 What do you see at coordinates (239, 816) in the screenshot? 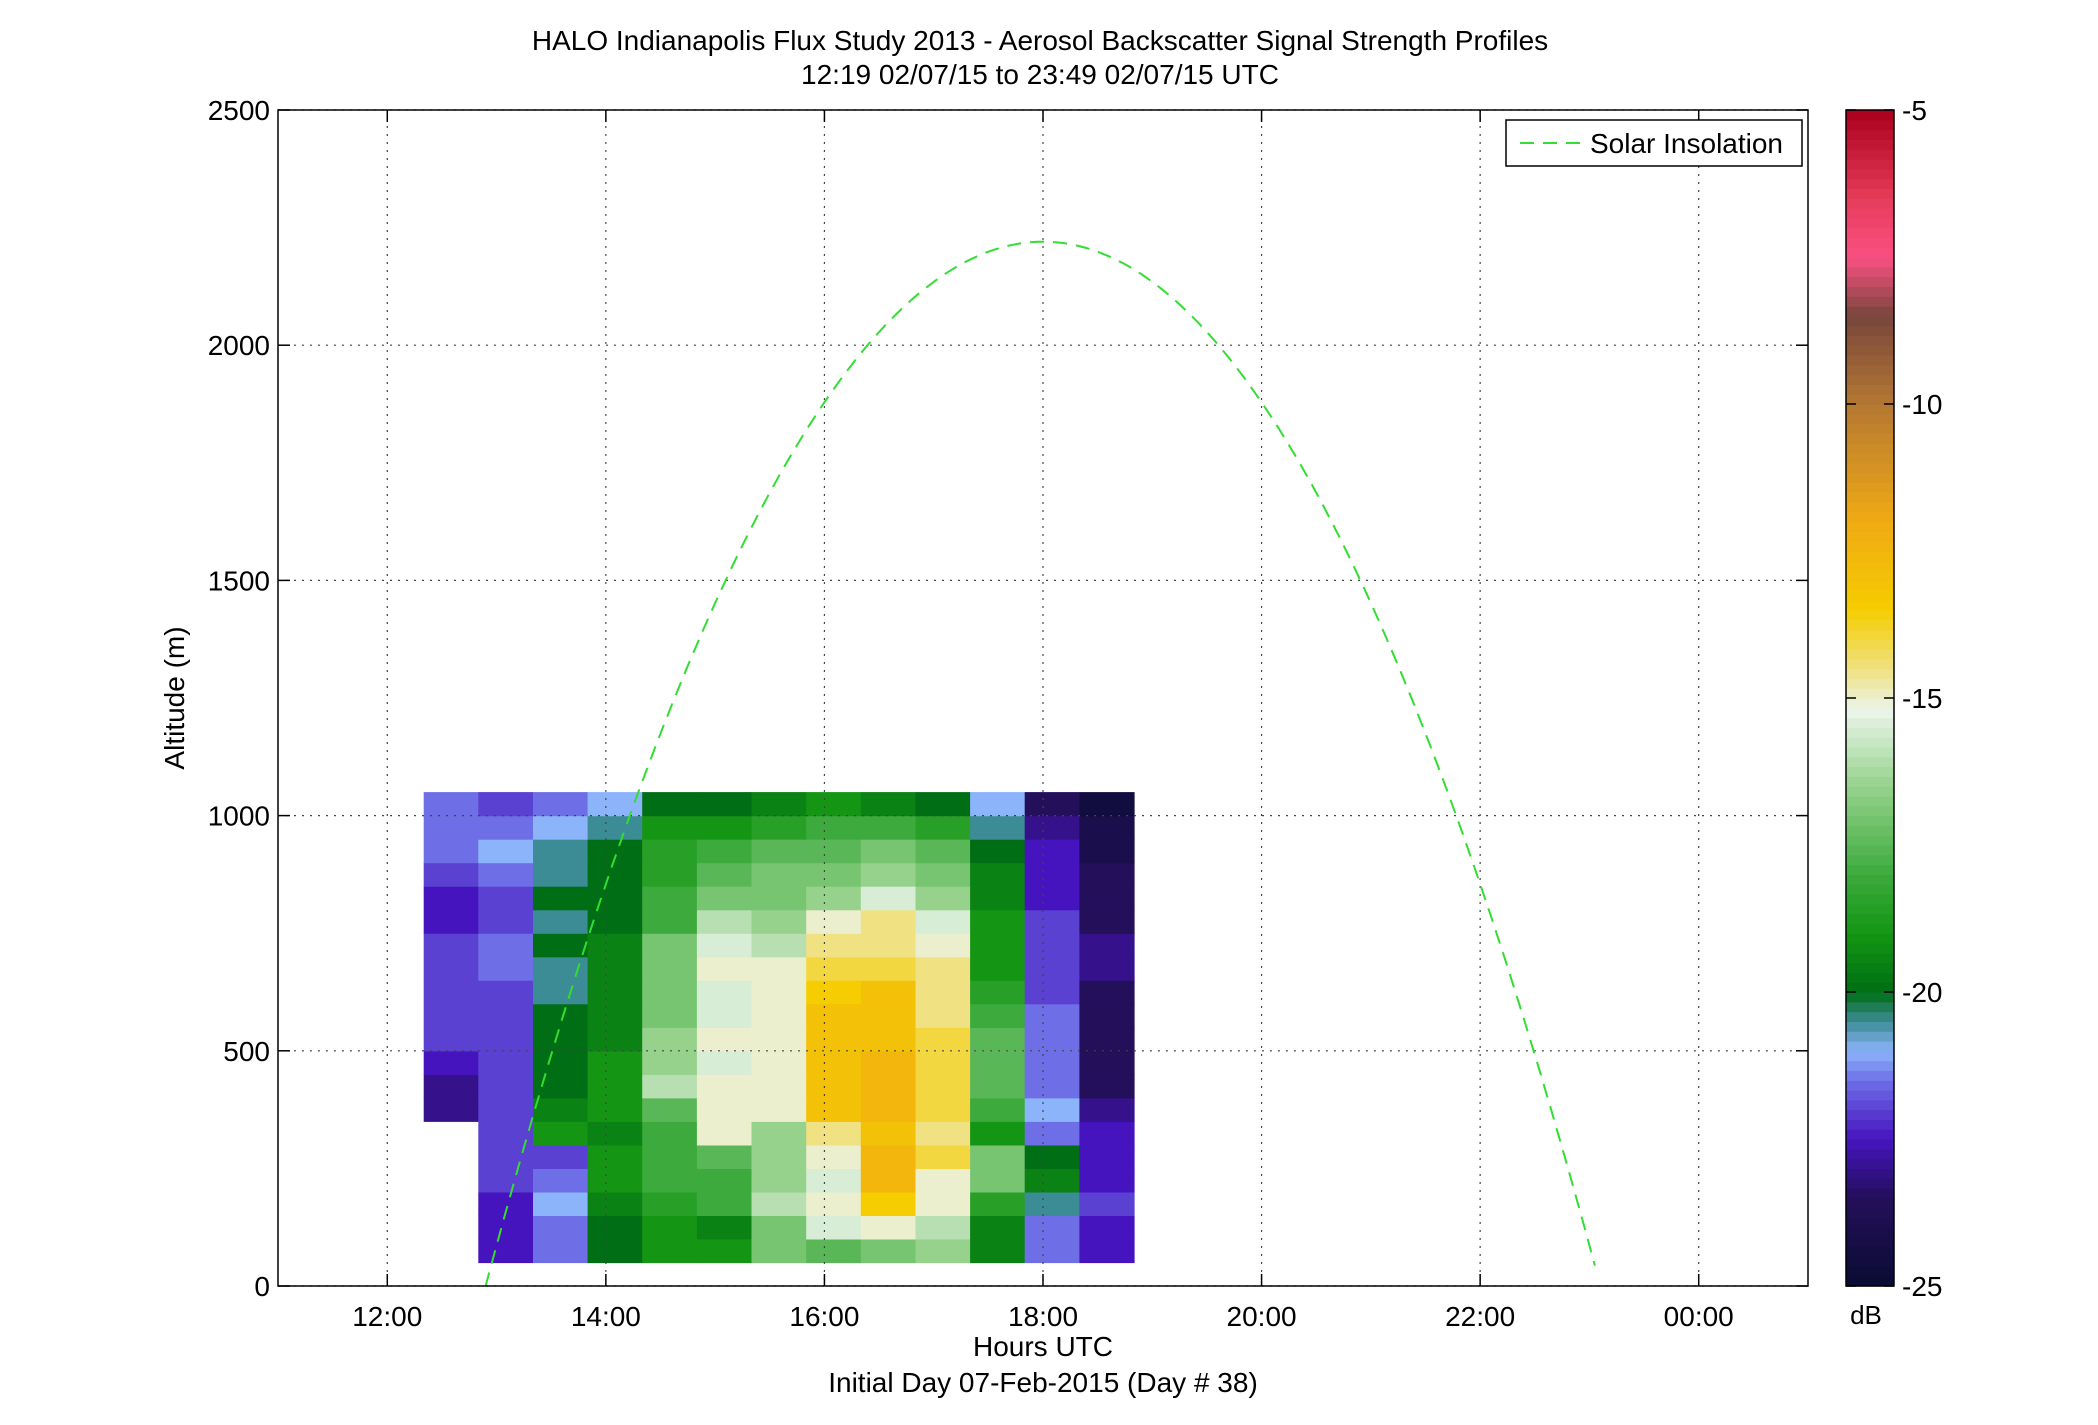
I see `y-tick-label: 1000` at bounding box center [239, 816].